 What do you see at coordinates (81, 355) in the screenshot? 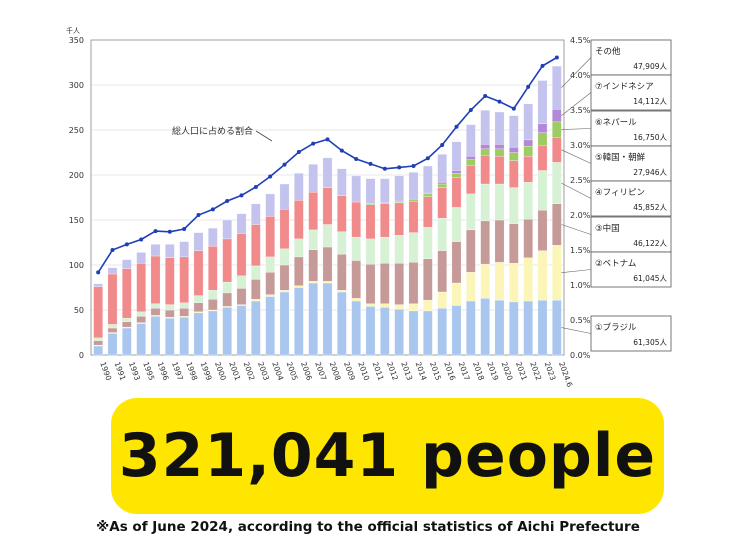
I see `y-tick-label: 0` at bounding box center [81, 355].